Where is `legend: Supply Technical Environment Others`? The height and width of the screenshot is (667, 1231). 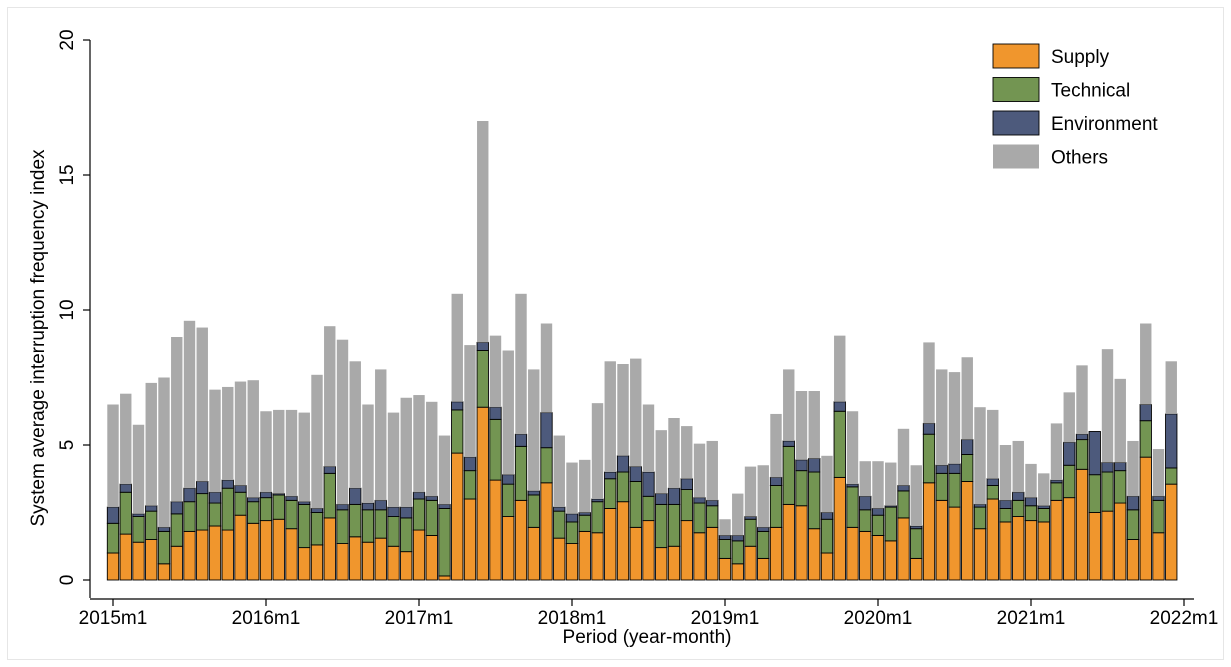 legend: Supply Technical Environment Others is located at coordinates (1075, 106).